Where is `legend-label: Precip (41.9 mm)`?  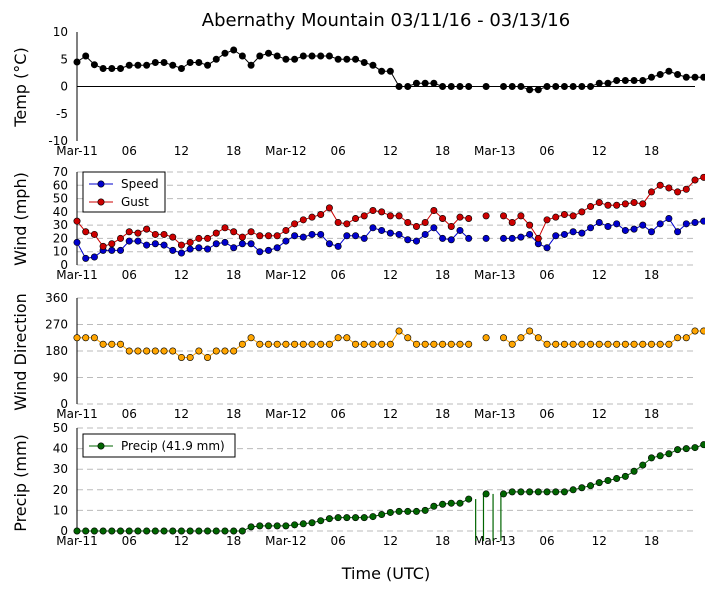 legend-label: Precip (41.9 mm) is located at coordinates (173, 446).